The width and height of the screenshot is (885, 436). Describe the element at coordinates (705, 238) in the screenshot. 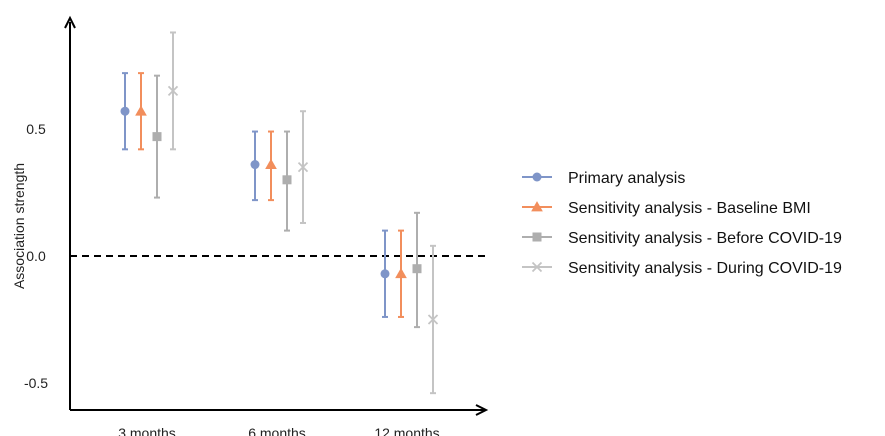

I see `legend-label: Sensitivity analysis - Before COVID-19` at that location.